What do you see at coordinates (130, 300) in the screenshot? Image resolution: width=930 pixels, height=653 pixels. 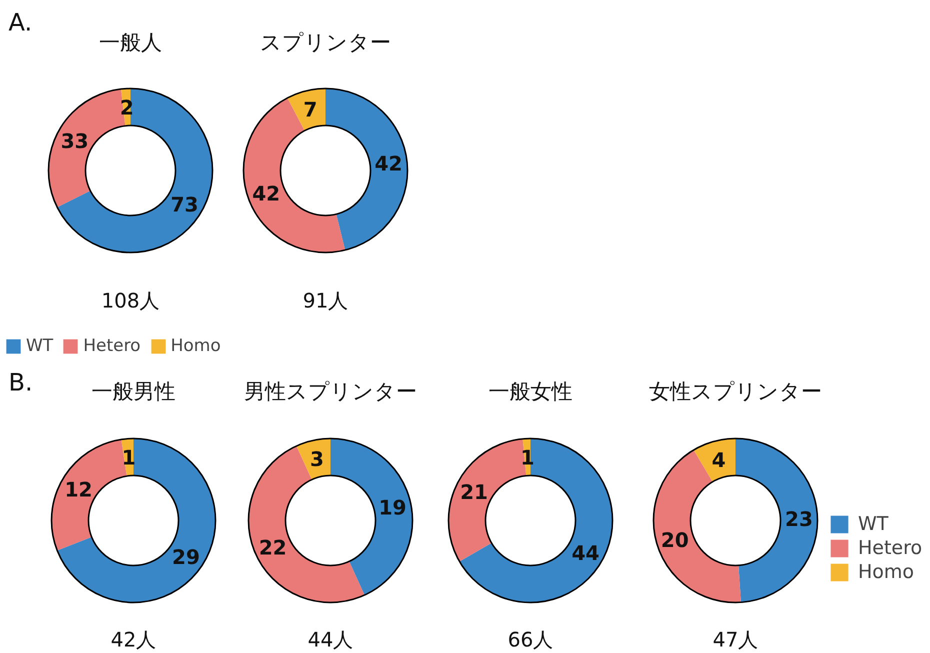 I see `text: 108人` at bounding box center [130, 300].